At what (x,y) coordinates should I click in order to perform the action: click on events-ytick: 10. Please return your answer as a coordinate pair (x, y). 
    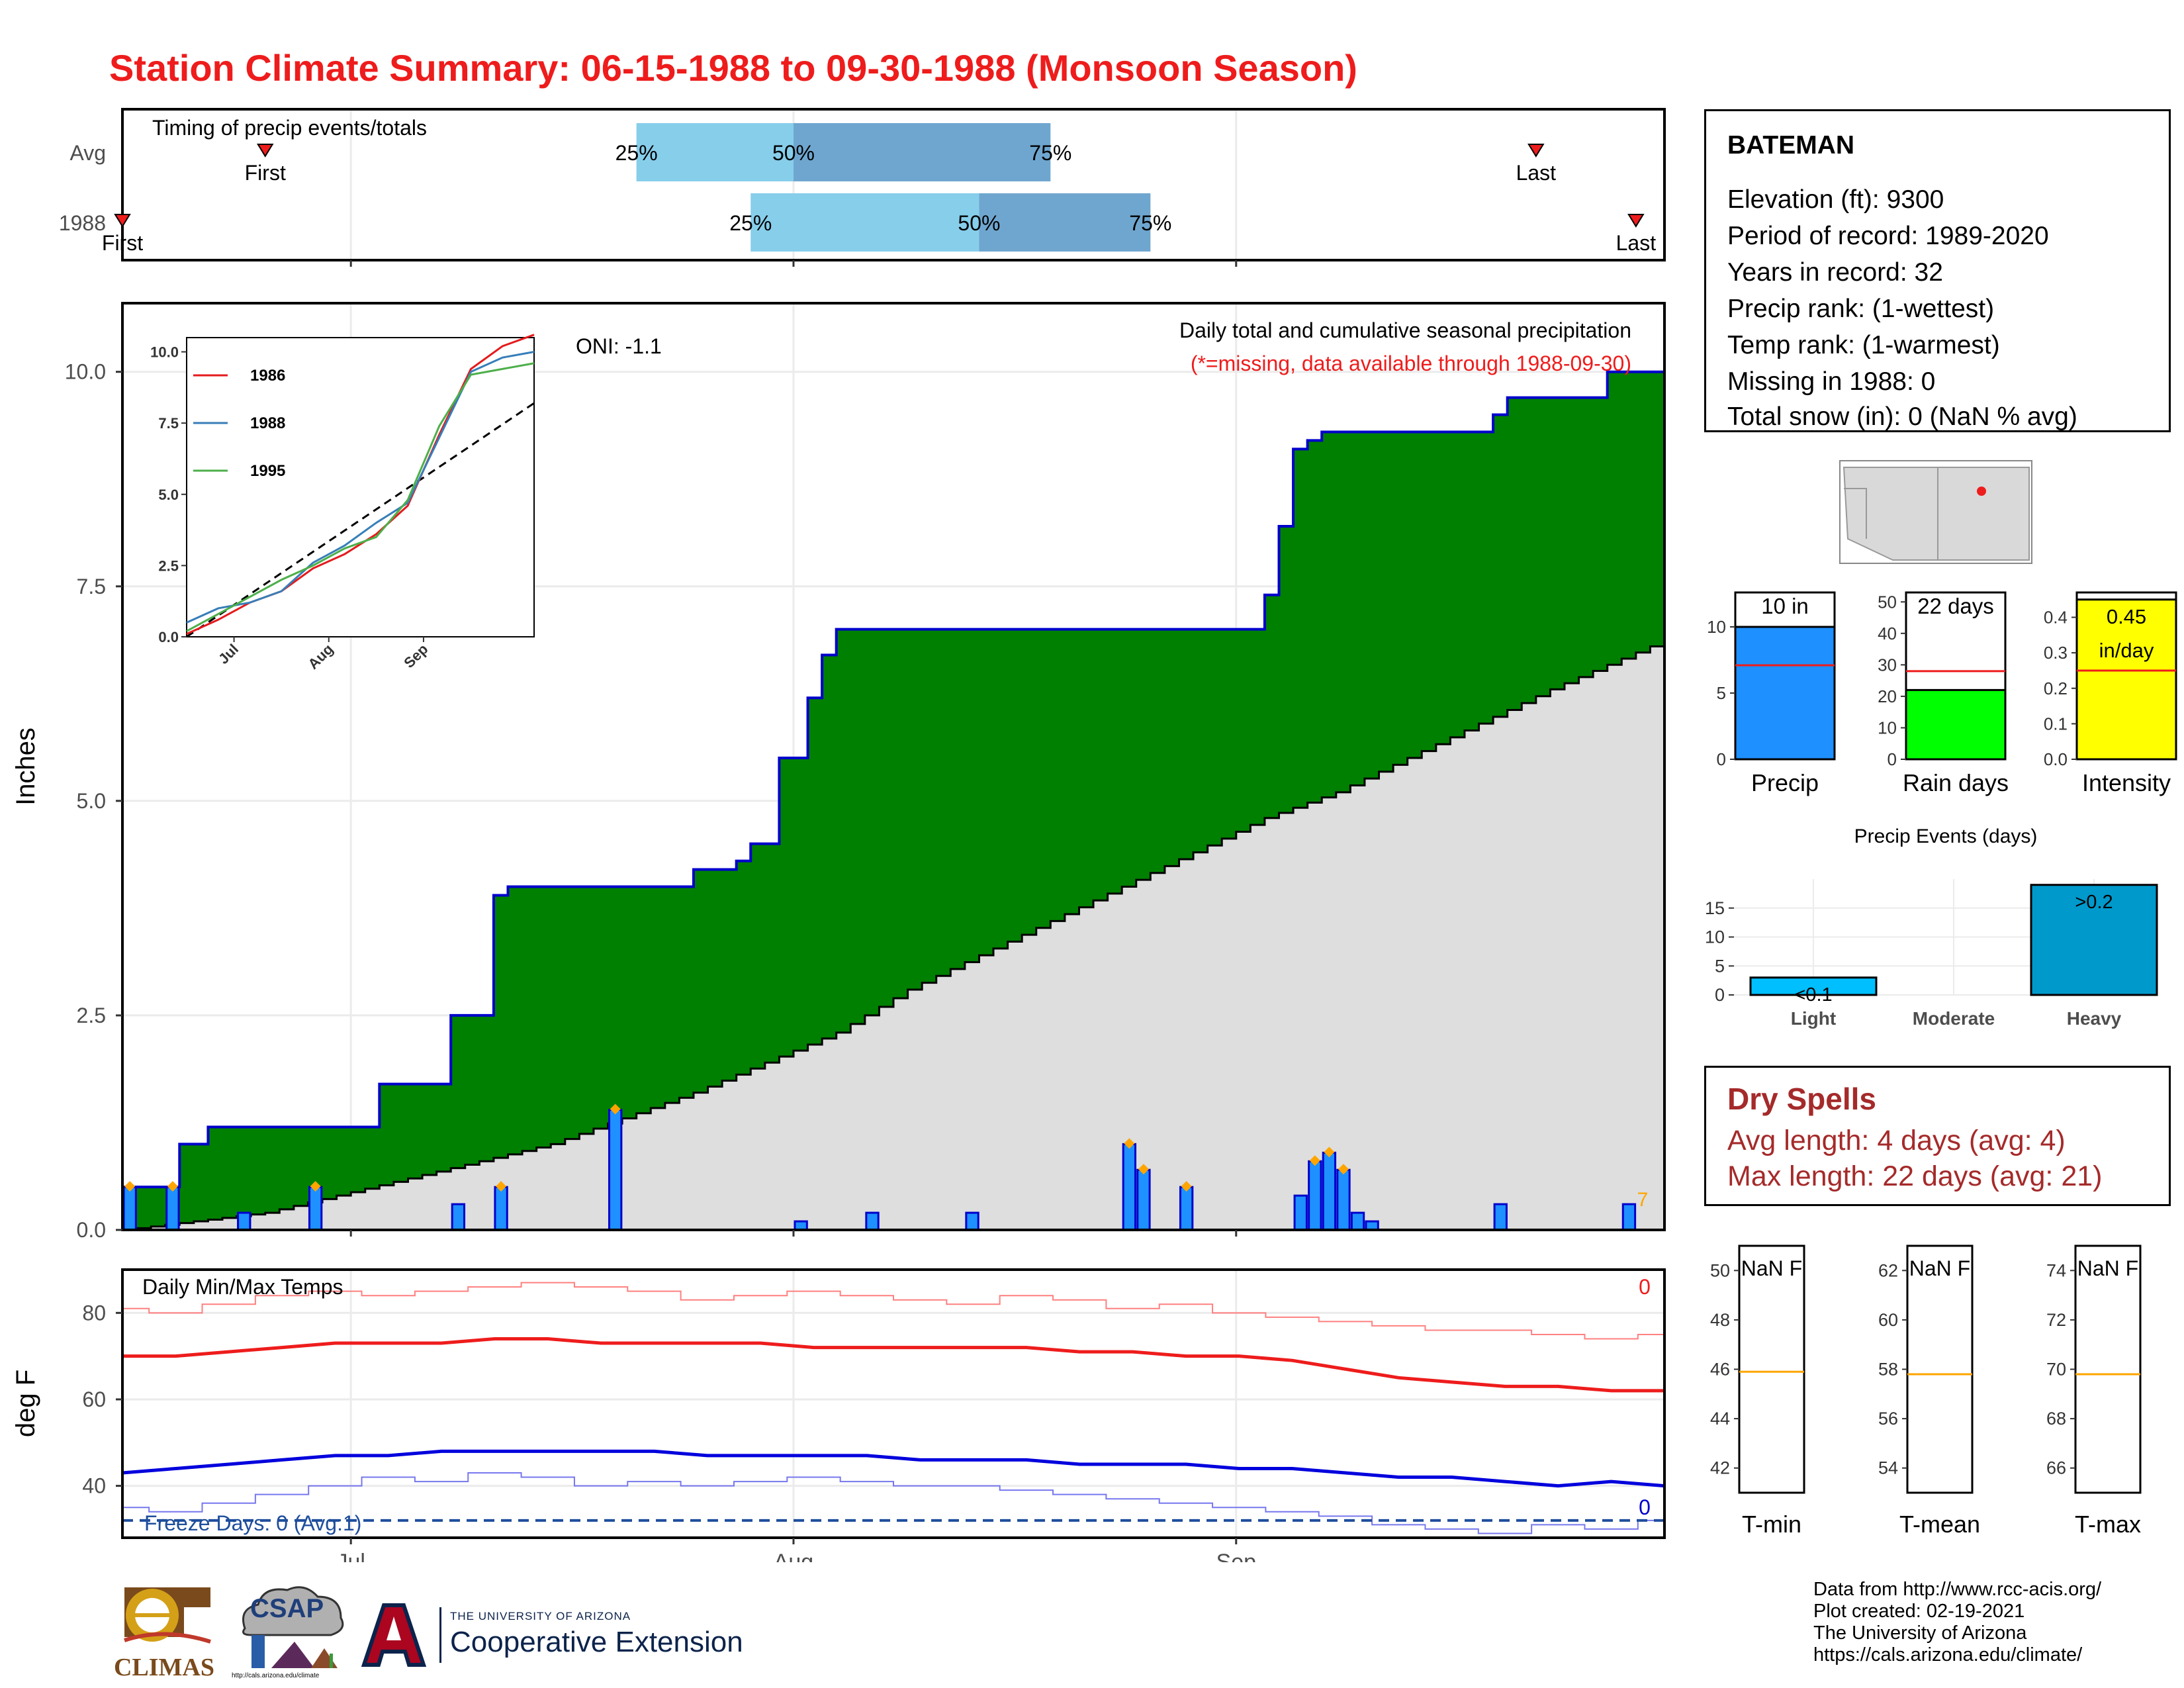
    Looking at the image, I should click on (1715, 937).